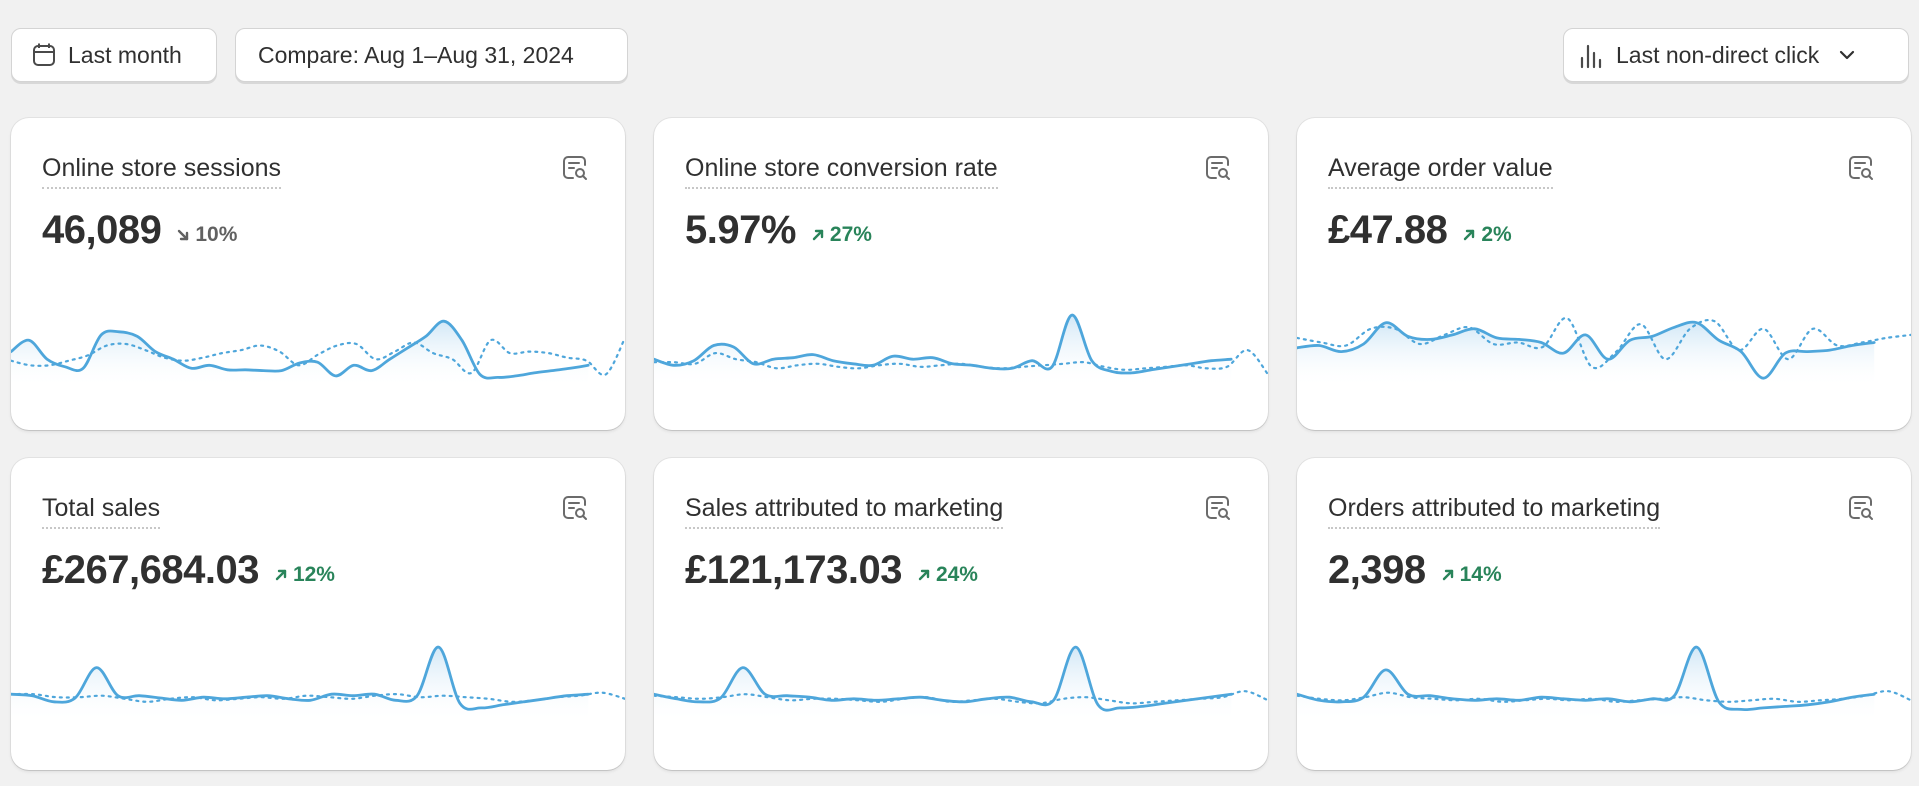  What do you see at coordinates (1592, 55) in the screenshot?
I see `bar-chart-icon` at bounding box center [1592, 55].